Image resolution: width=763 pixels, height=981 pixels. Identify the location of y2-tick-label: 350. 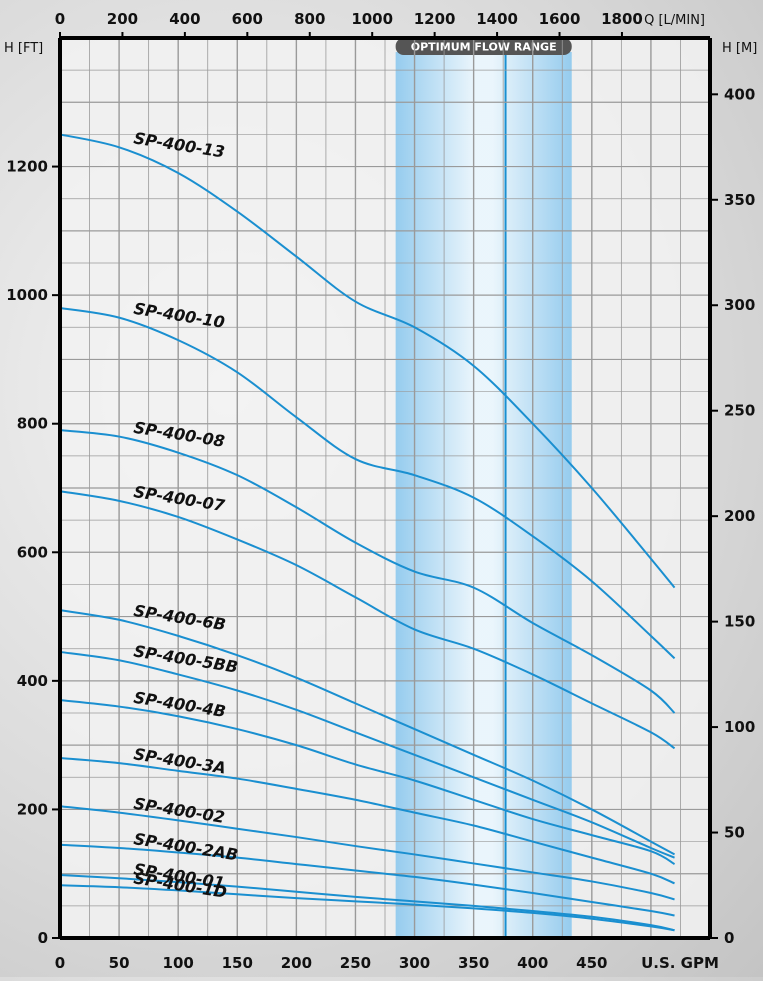
(739, 200).